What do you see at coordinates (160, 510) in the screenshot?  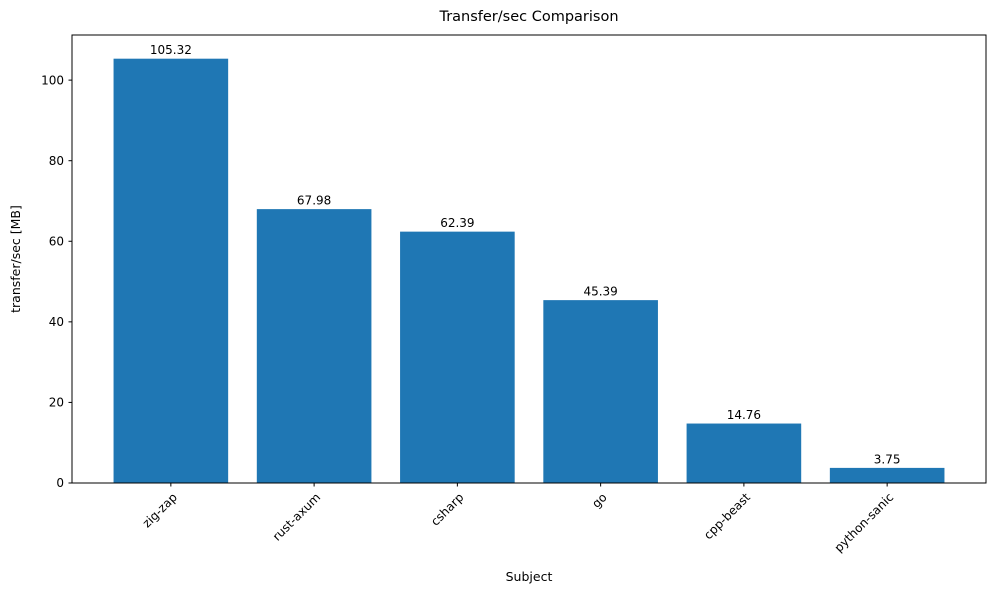 I see `x-tick-label: zig-zap` at bounding box center [160, 510].